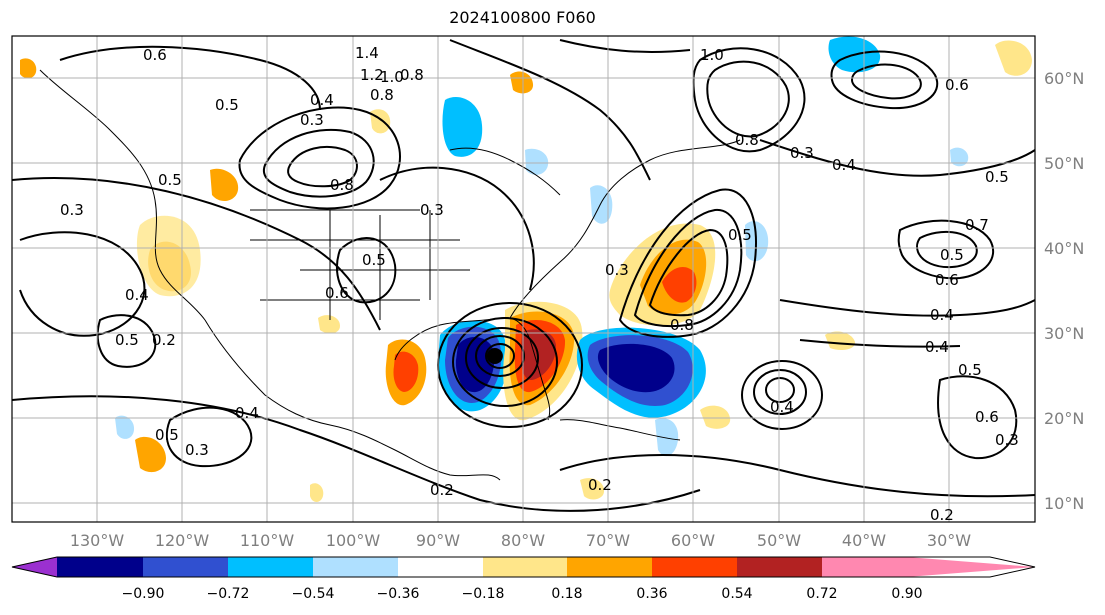 This screenshot has height=615, width=1105. What do you see at coordinates (608, 540) in the screenshot?
I see `lon-tick-label: 70°W` at bounding box center [608, 540].